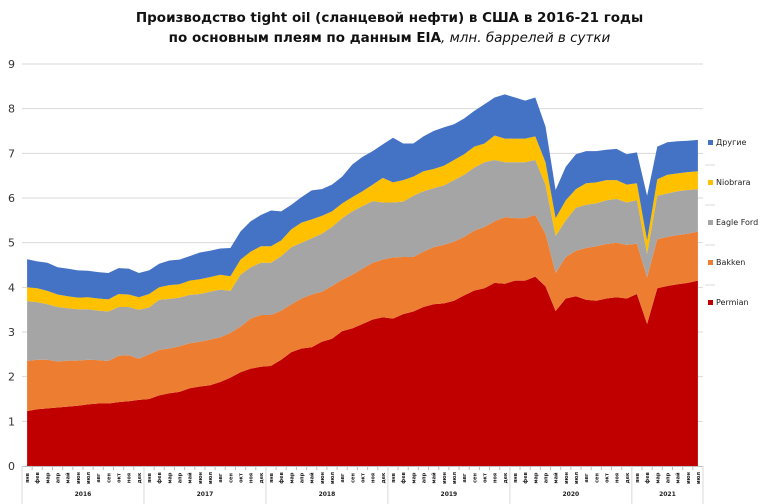 The height and width of the screenshot is (504, 779). I want to click on legend-label: Permian, so click(732, 302).